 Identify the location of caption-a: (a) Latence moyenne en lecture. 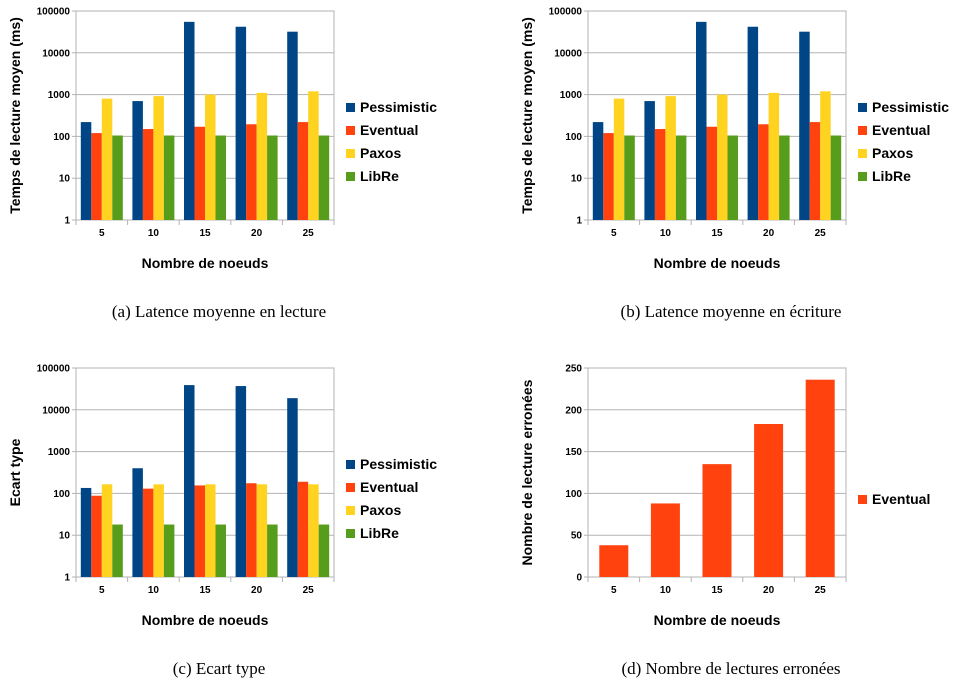
(219, 311).